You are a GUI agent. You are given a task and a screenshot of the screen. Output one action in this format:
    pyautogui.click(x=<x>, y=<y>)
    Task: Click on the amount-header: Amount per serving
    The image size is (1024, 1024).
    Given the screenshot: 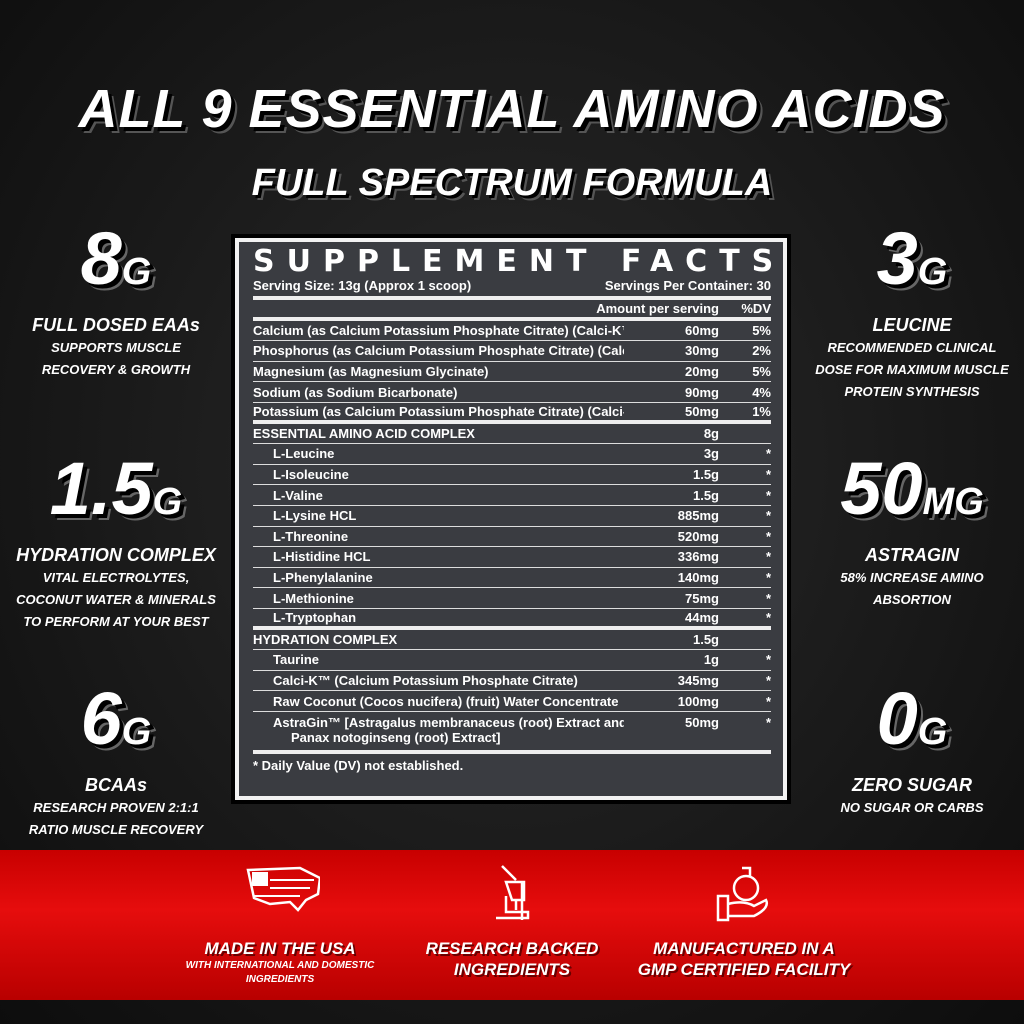 What is the action you would take?
    pyautogui.click(x=657, y=308)
    